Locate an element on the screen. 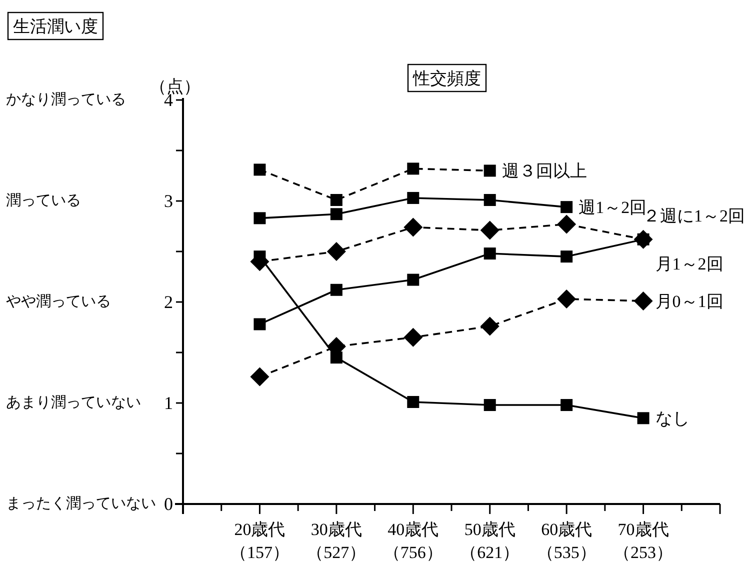  y-tick-label: 0 is located at coordinates (168, 504).